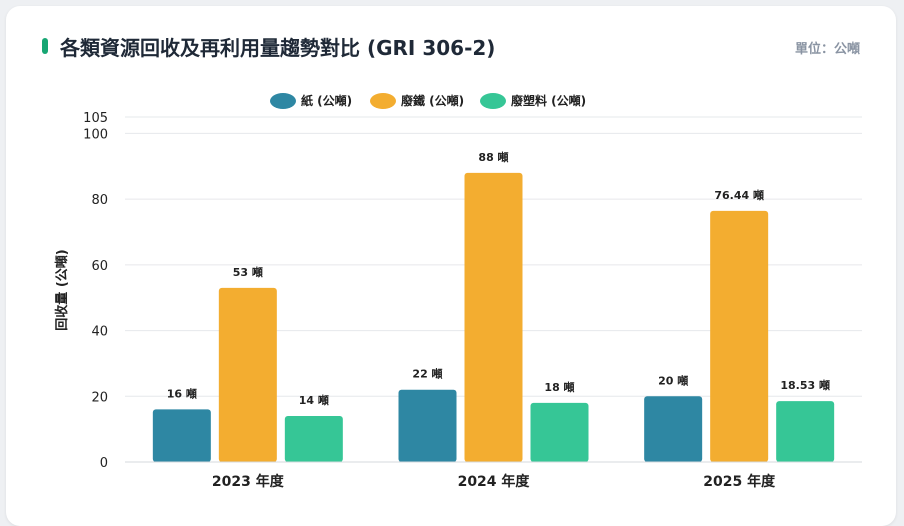  What do you see at coordinates (248, 481) in the screenshot?
I see `x-tick-label: 2023 年度` at bounding box center [248, 481].